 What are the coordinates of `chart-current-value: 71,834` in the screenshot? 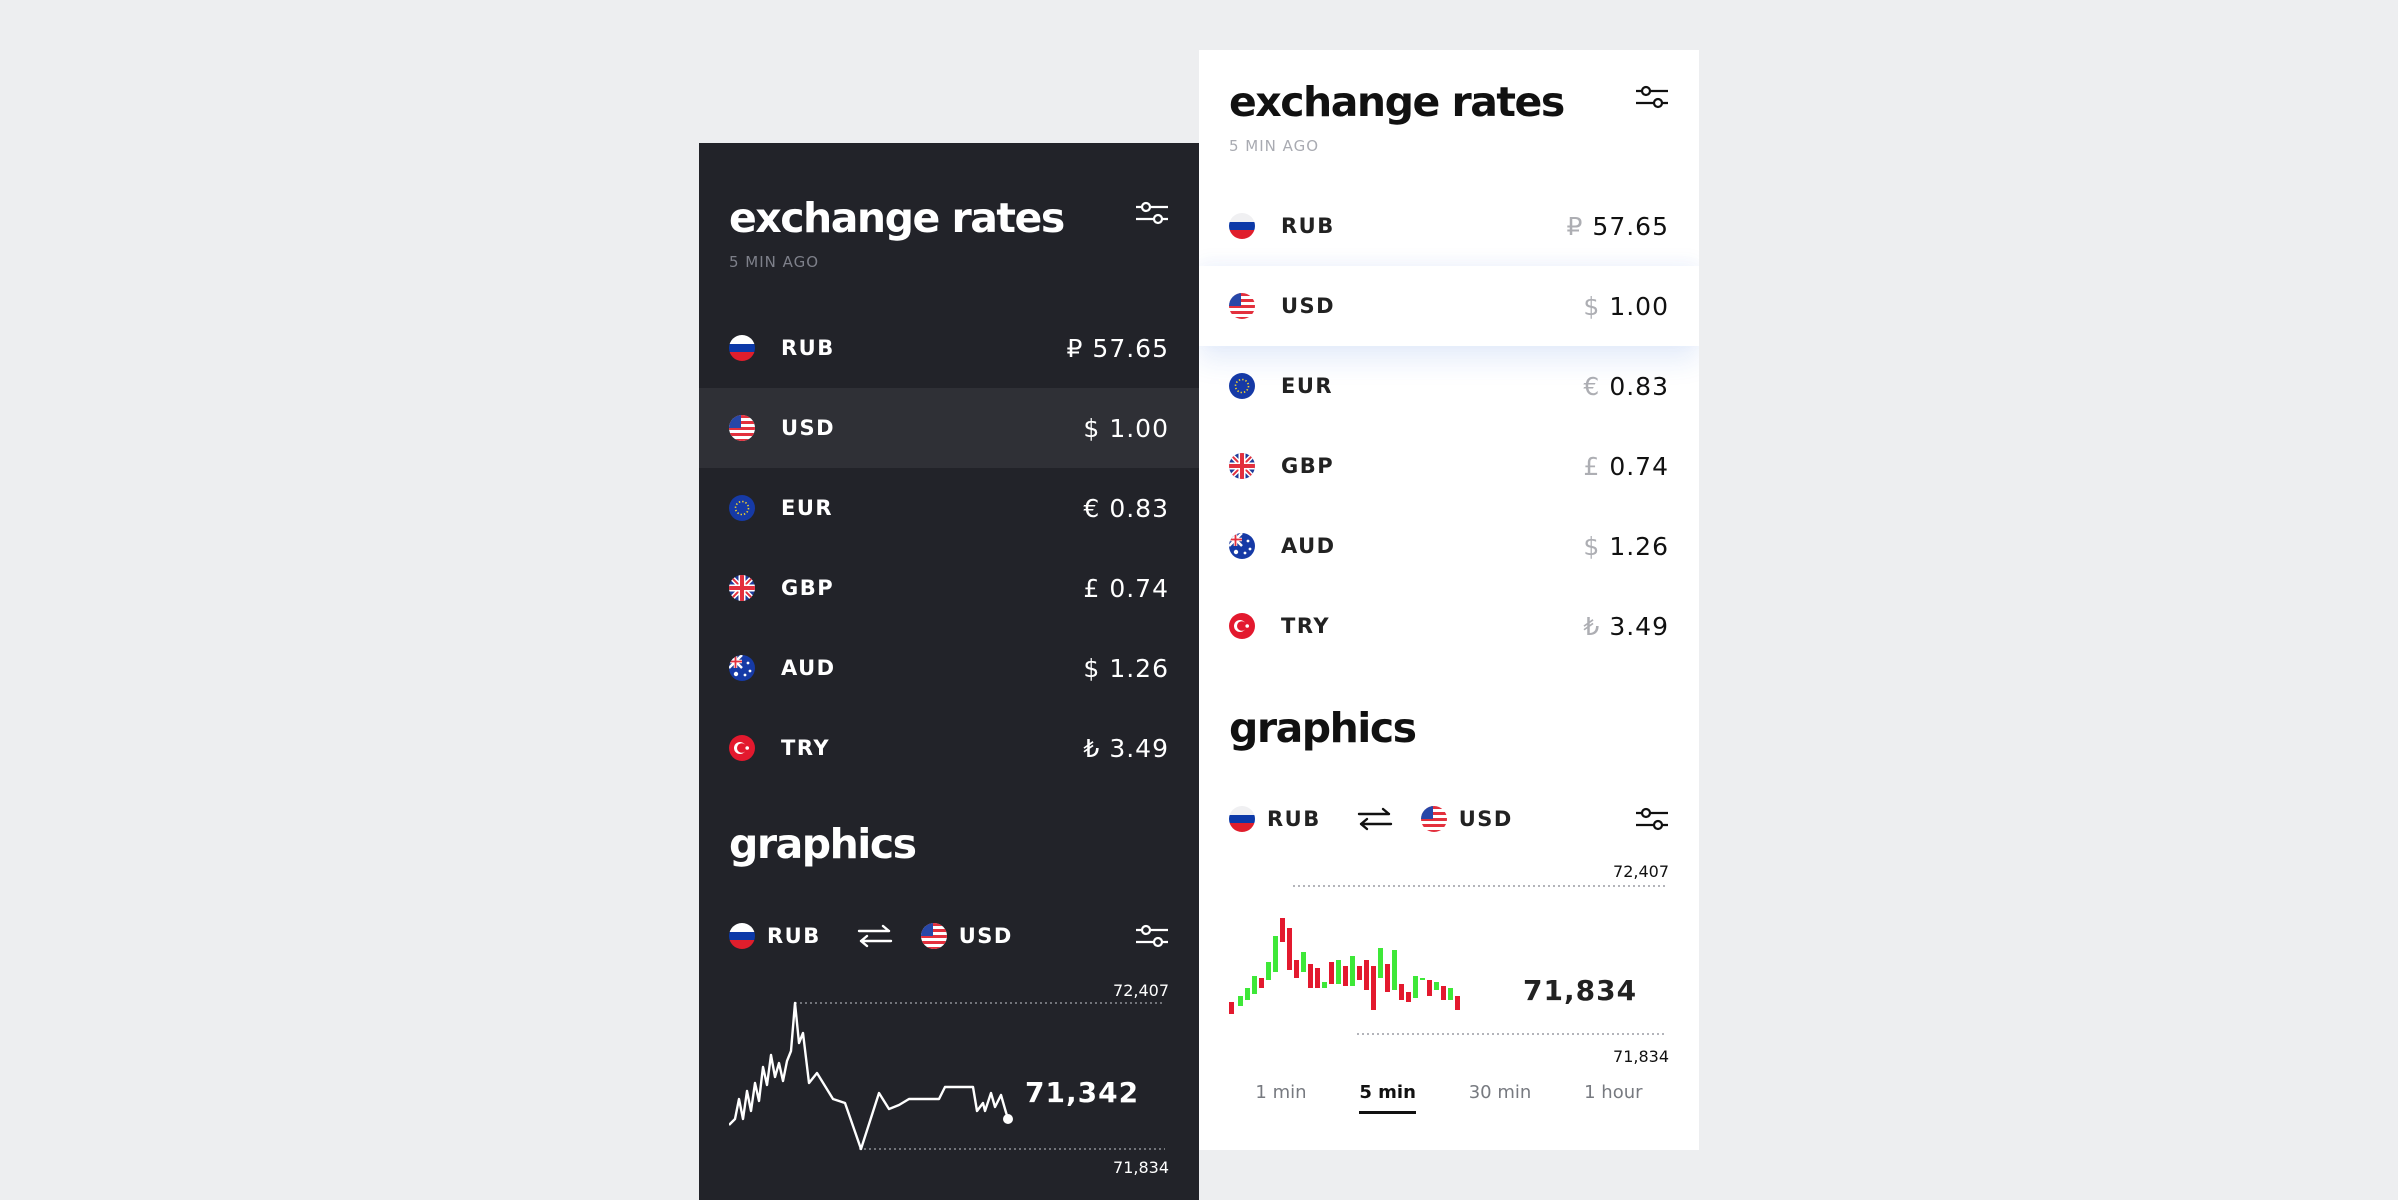 It's located at (1580, 990).